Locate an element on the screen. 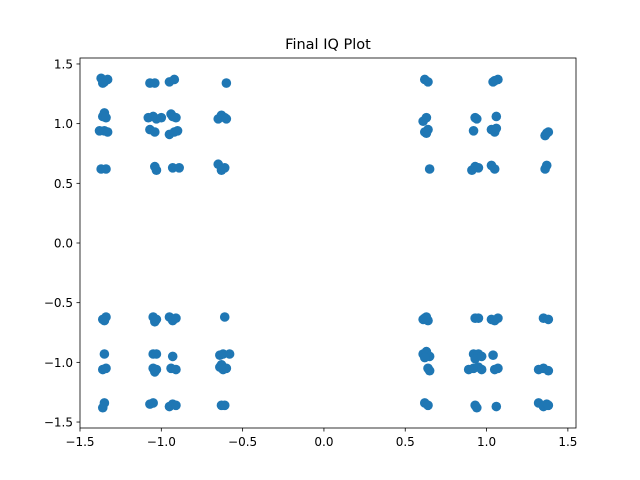 The image size is (640, 480). y-tick-label: 0.0 is located at coordinates (63, 244).